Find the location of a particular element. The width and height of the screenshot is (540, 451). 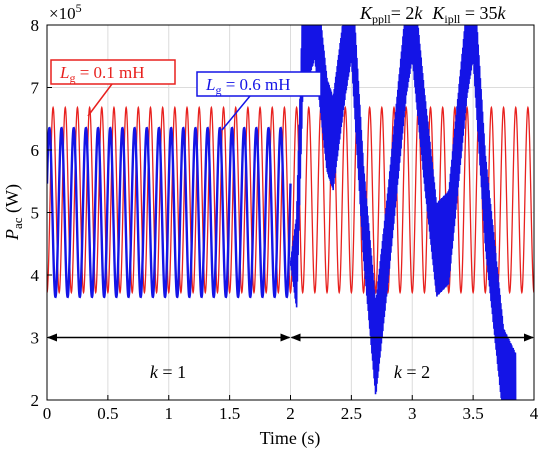

x-tick-label: 3 is located at coordinates (412, 413).